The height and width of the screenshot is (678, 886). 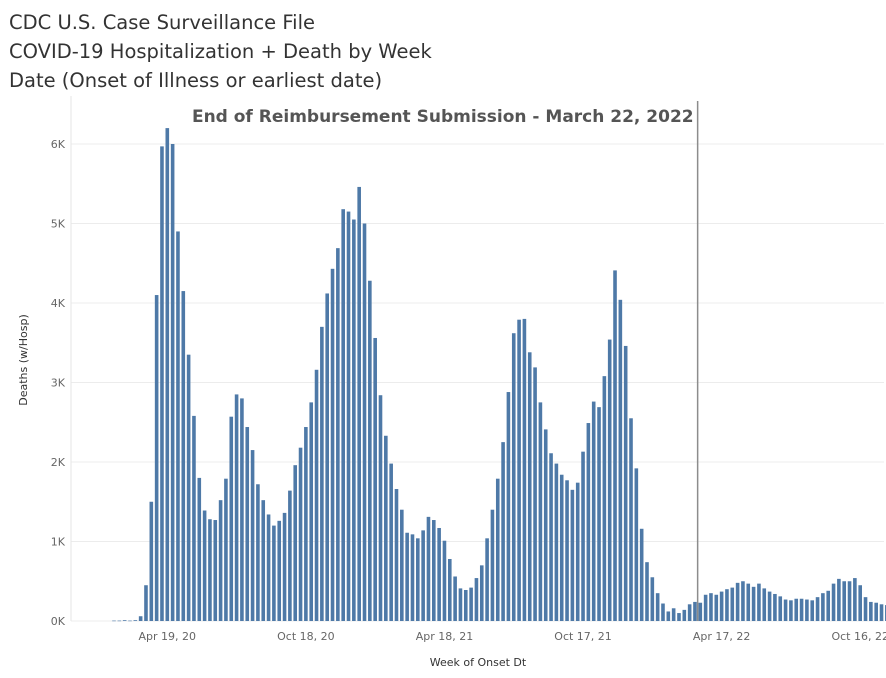 I want to click on y-axis-title: Deaths (w/Hosp), so click(x=23, y=360).